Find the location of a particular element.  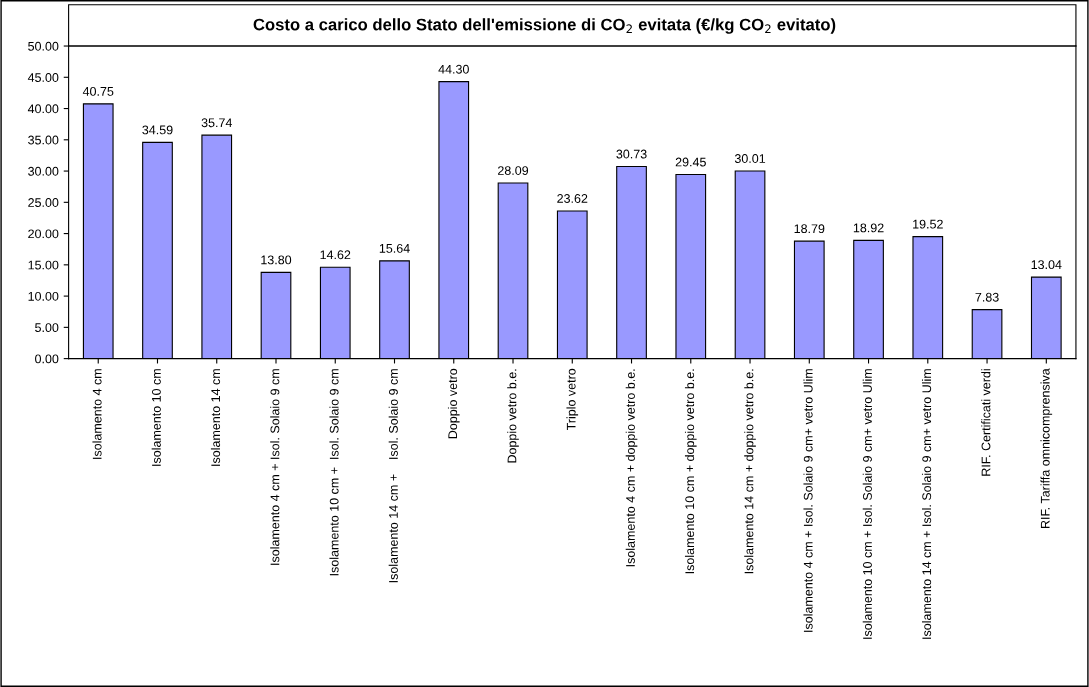

x-tick-label: Isolamento 14 cm + doppio vetro b.e. is located at coordinates (750, 471).